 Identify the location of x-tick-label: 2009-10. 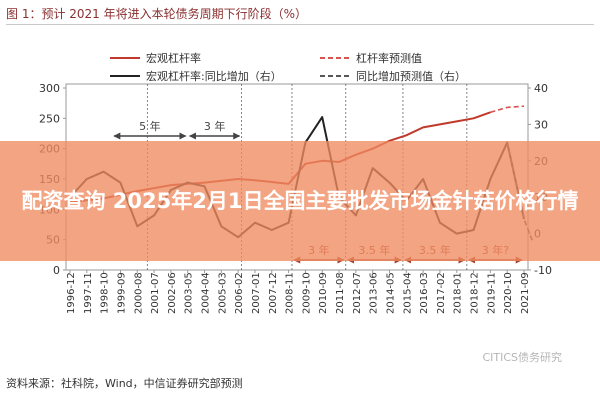
(306, 293).